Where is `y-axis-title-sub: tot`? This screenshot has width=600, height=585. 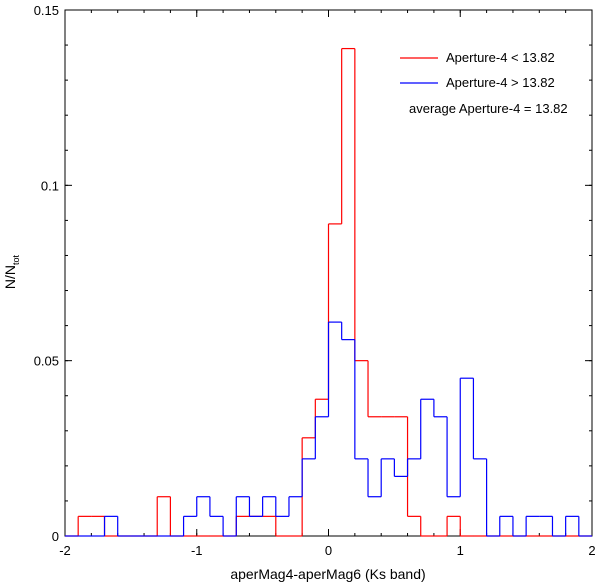
y-axis-title-sub: tot is located at coordinates (16, 259).